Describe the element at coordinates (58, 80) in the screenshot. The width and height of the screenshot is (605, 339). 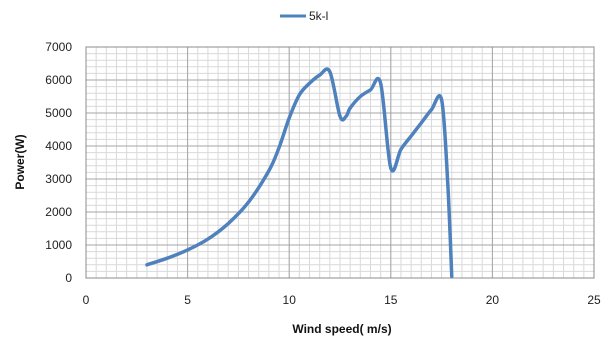
I see `y-tick-label: 6000` at that location.